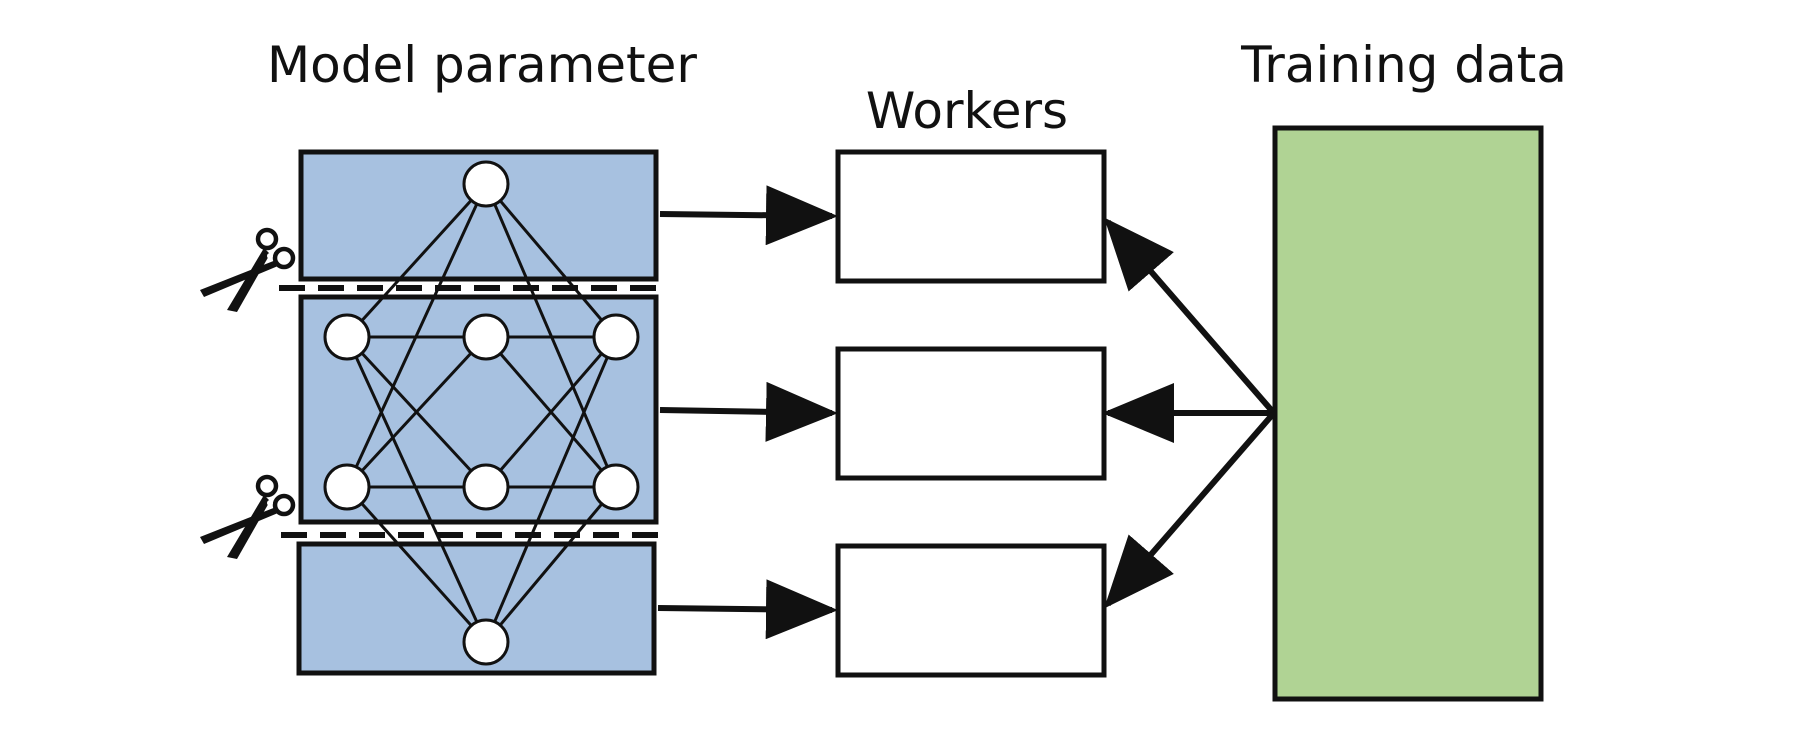 The image size is (1796, 746). I want to click on workers-title: Workers, so click(967, 111).